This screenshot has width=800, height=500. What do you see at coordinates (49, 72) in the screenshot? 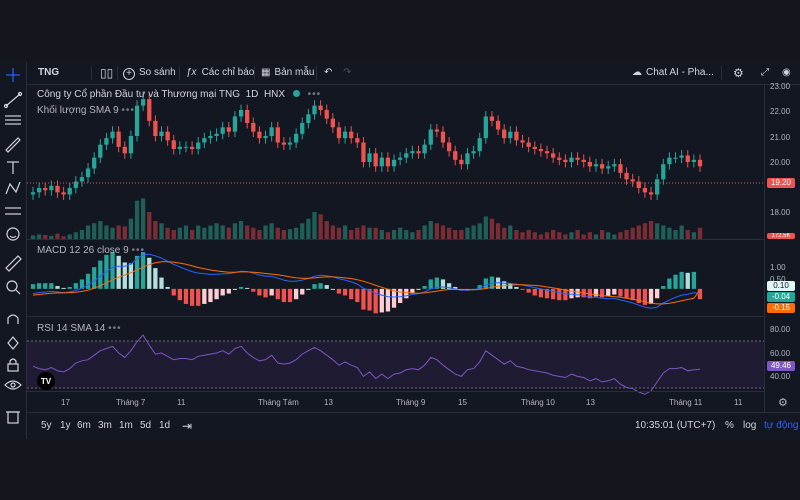
I see `symbol-search-button: TNG` at bounding box center [49, 72].